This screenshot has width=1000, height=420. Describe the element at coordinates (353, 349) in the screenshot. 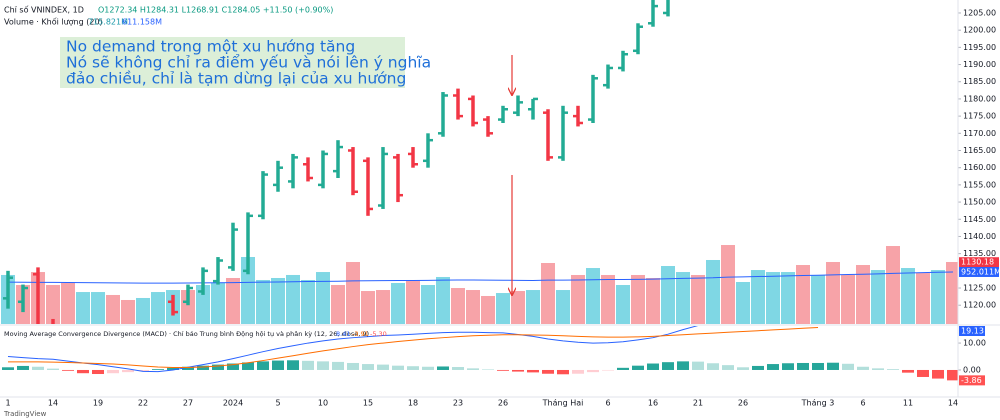

I see `macd-line` at that location.